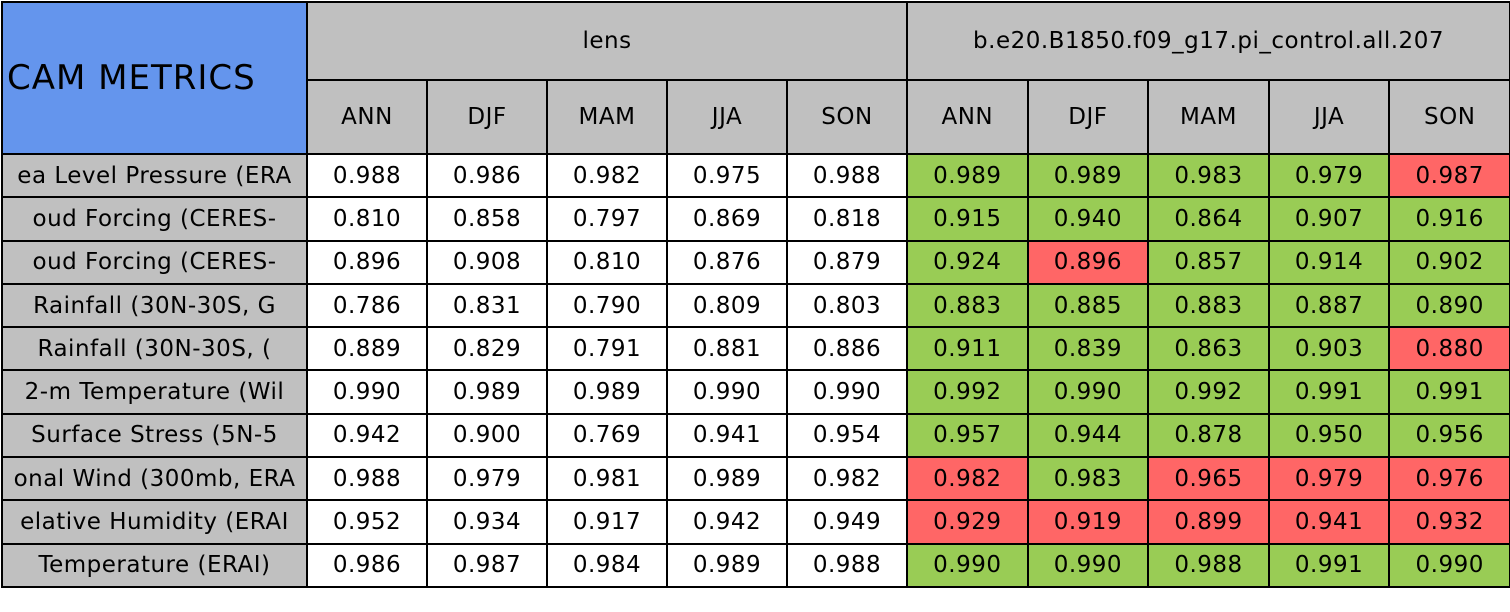  What do you see at coordinates (1329, 349) in the screenshot?
I see `metric-value: 0.903` at bounding box center [1329, 349].